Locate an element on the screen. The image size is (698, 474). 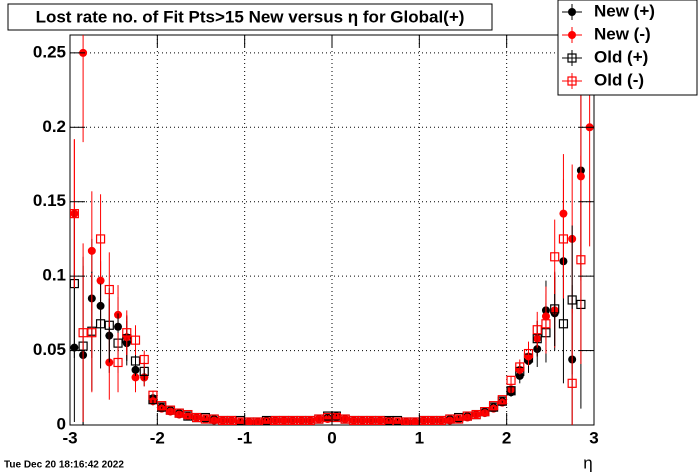
y-tick-label: 0.25 is located at coordinates (49, 51).